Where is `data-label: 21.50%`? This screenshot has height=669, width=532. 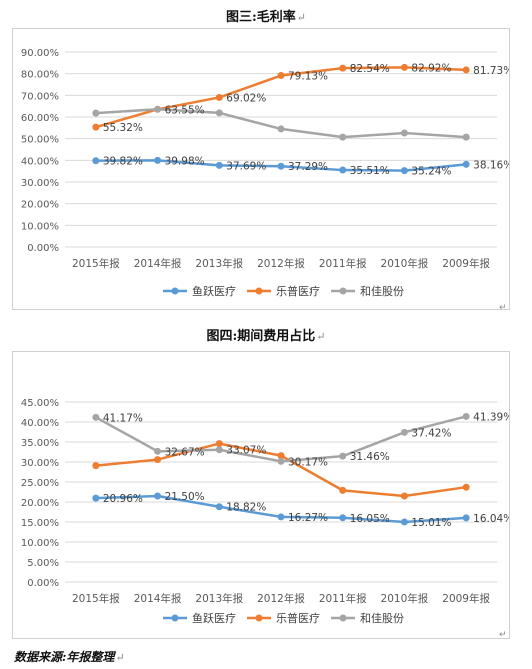
data-label: 21.50% is located at coordinates (185, 497).